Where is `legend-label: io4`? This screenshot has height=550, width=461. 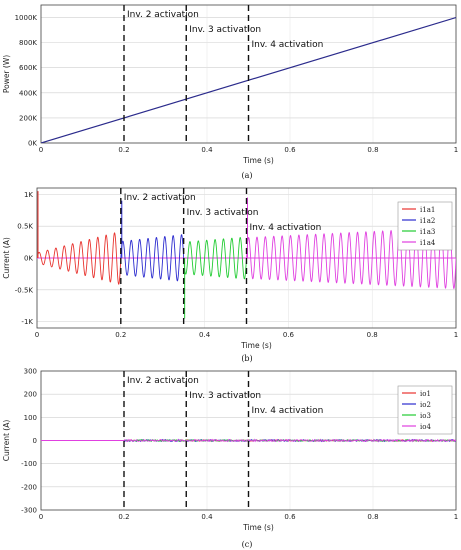 legend-label: io4 is located at coordinates (425, 427).